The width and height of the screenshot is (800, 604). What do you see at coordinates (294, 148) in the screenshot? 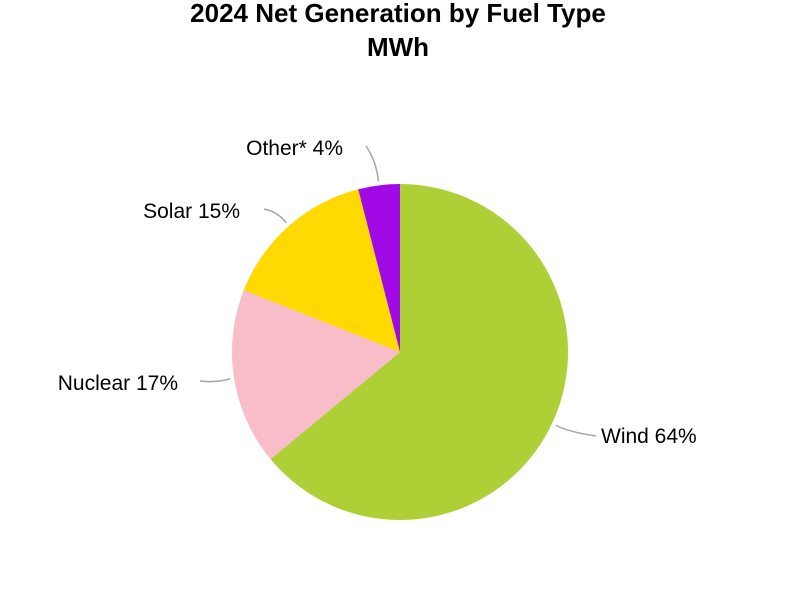
I see `data-label-other: Other* 4%` at bounding box center [294, 148].